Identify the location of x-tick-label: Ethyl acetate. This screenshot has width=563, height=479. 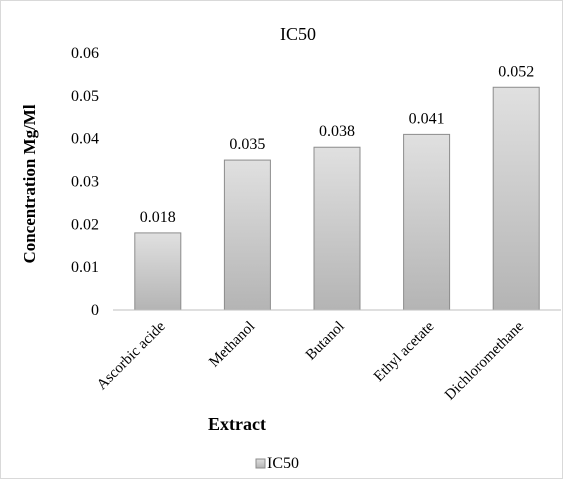
(404, 351).